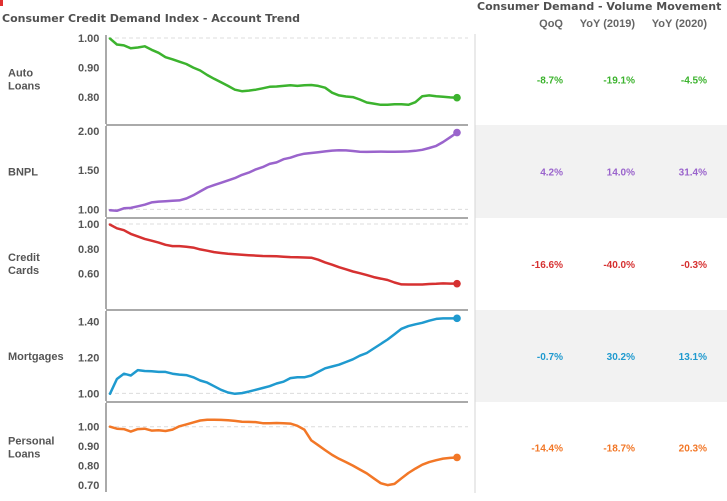 The image size is (727, 501). Describe the element at coordinates (601, 356) in the screenshot. I see `row-background-mortgages` at that location.